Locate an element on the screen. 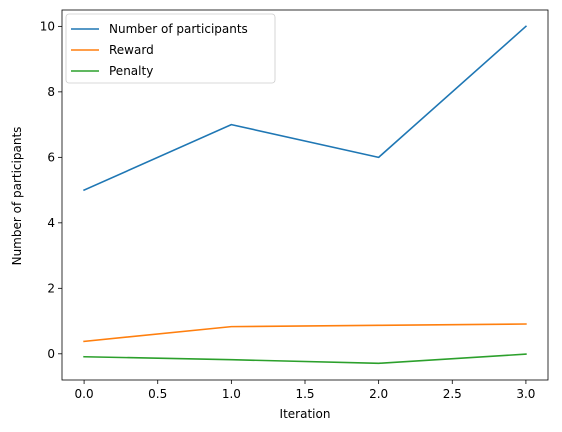 The image size is (562, 432). x-tick-label: 3.0 is located at coordinates (525, 394).